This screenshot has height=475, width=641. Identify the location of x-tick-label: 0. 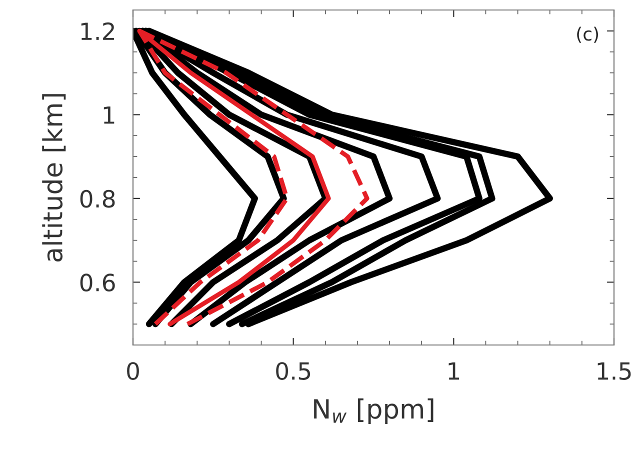
(133, 371).